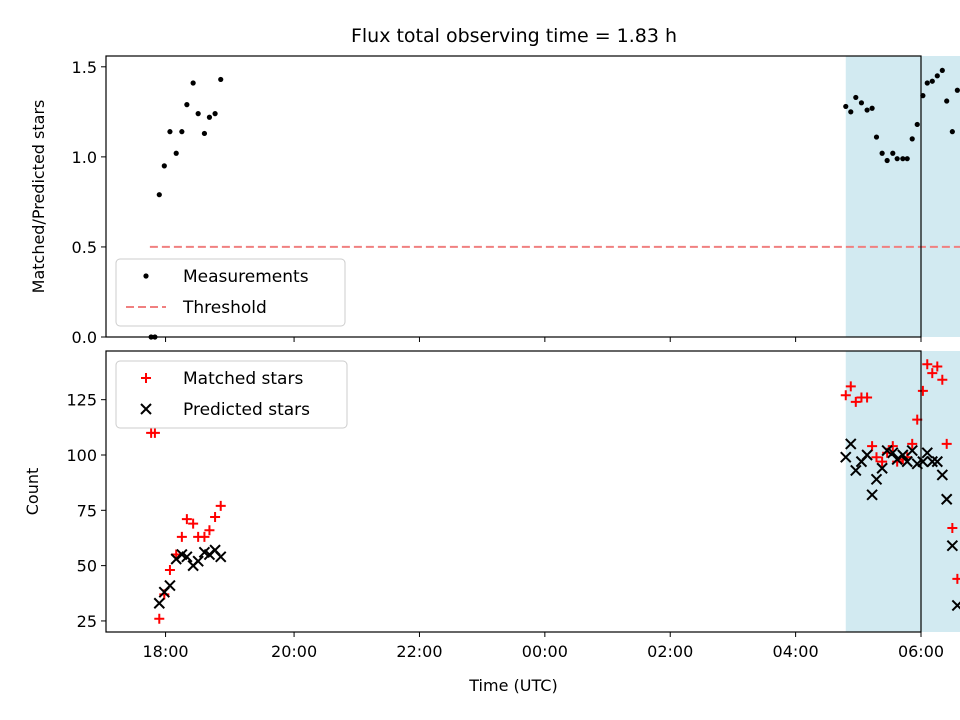 The width and height of the screenshot is (960, 720). What do you see at coordinates (87, 566) in the screenshot?
I see `y-tick-label: 50` at bounding box center [87, 566].